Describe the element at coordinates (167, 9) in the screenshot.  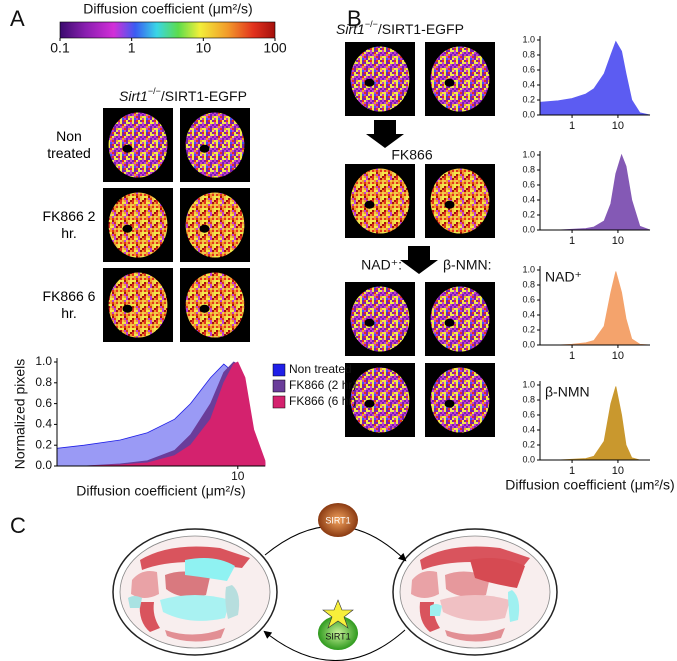
I see `colorbar-title: Diffusion coefficient (μm²/s)` at that location.